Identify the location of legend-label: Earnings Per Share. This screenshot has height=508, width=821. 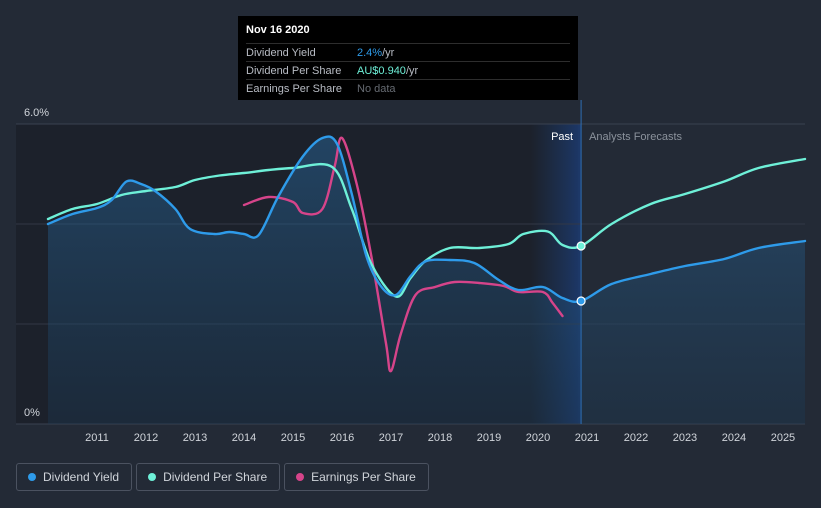
(363, 477).